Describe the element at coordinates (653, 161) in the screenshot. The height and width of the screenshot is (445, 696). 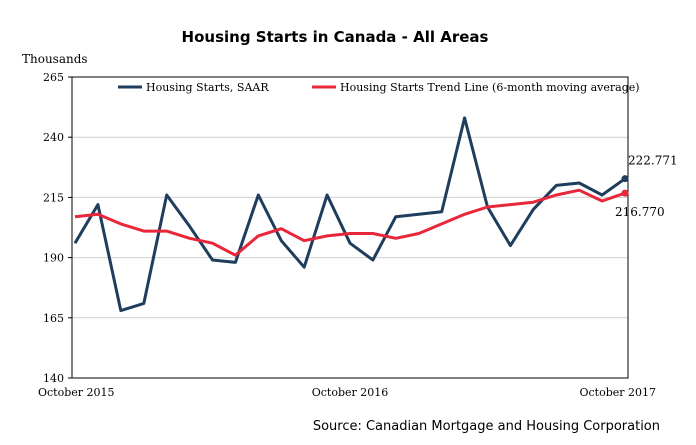
I see `data-label-0: 222.771` at that location.